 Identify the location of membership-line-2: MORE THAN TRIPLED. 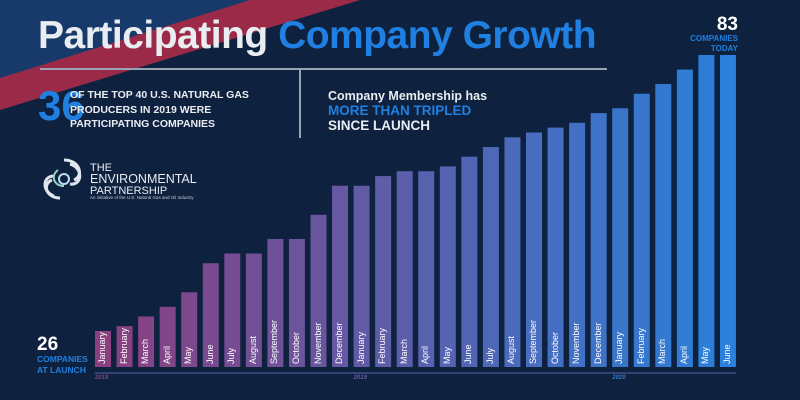
(400, 110).